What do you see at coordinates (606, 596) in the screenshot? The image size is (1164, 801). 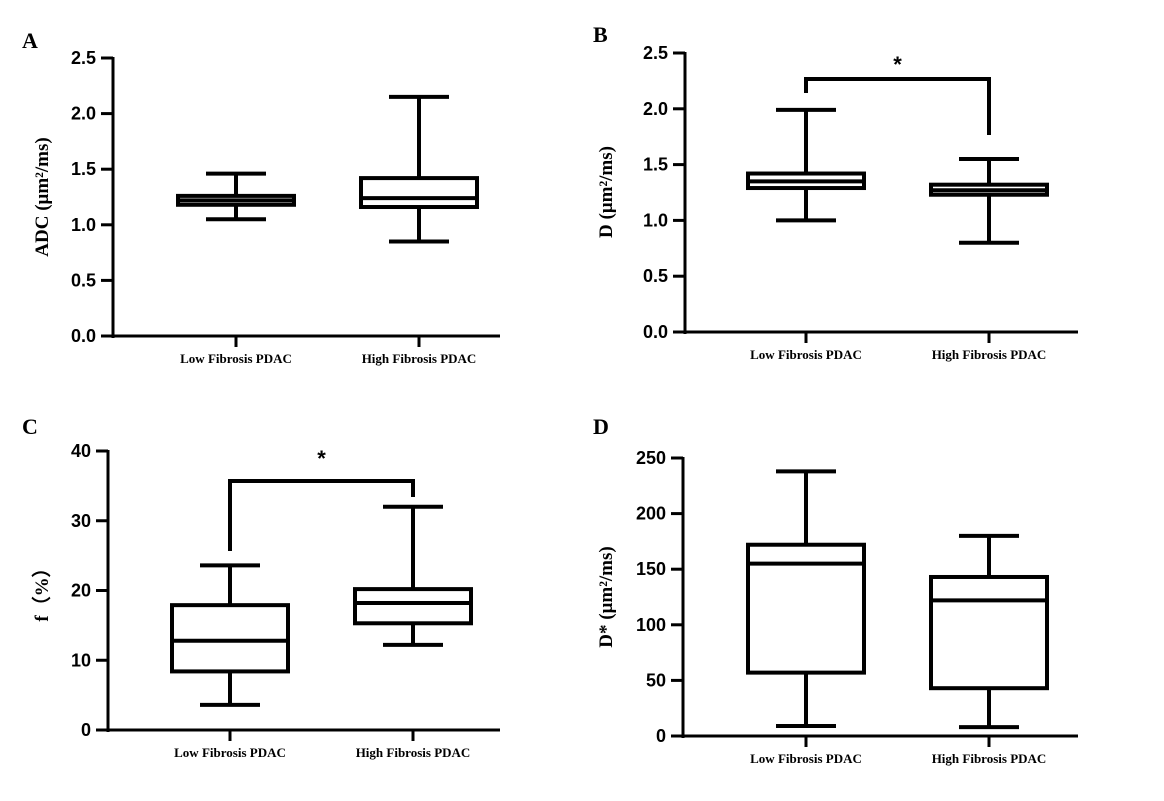 I see `y-axis-title: D* (μm²/ms)` at bounding box center [606, 596].